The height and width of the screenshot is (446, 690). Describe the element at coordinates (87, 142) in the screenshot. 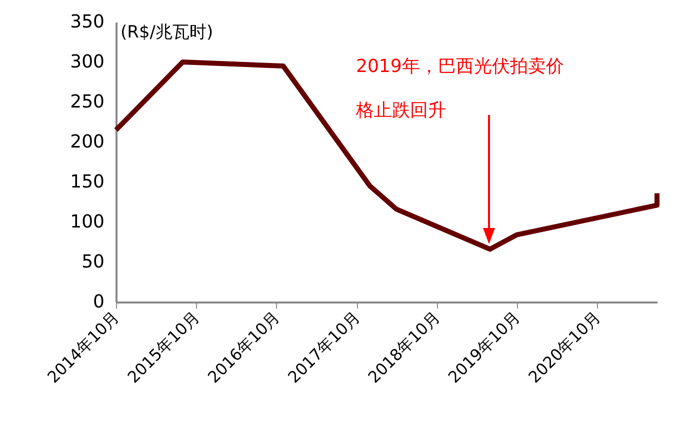

I see `y-tick-label: 200` at that location.